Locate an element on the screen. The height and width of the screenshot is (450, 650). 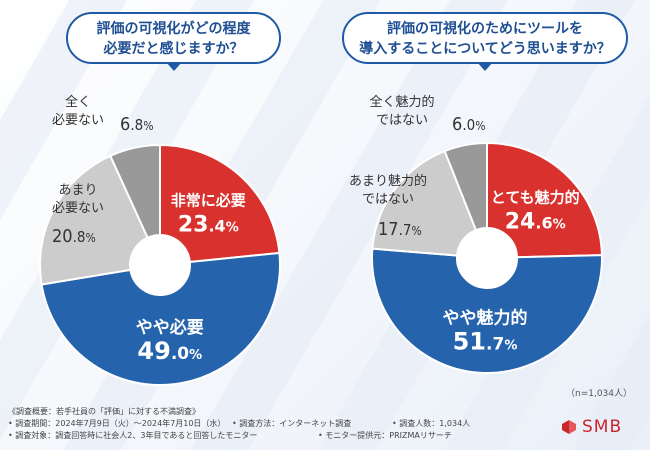
question-bubble-right: 評価の可視化のためにツールを 導入することについてどう思いますか？ is located at coordinates (485, 41).